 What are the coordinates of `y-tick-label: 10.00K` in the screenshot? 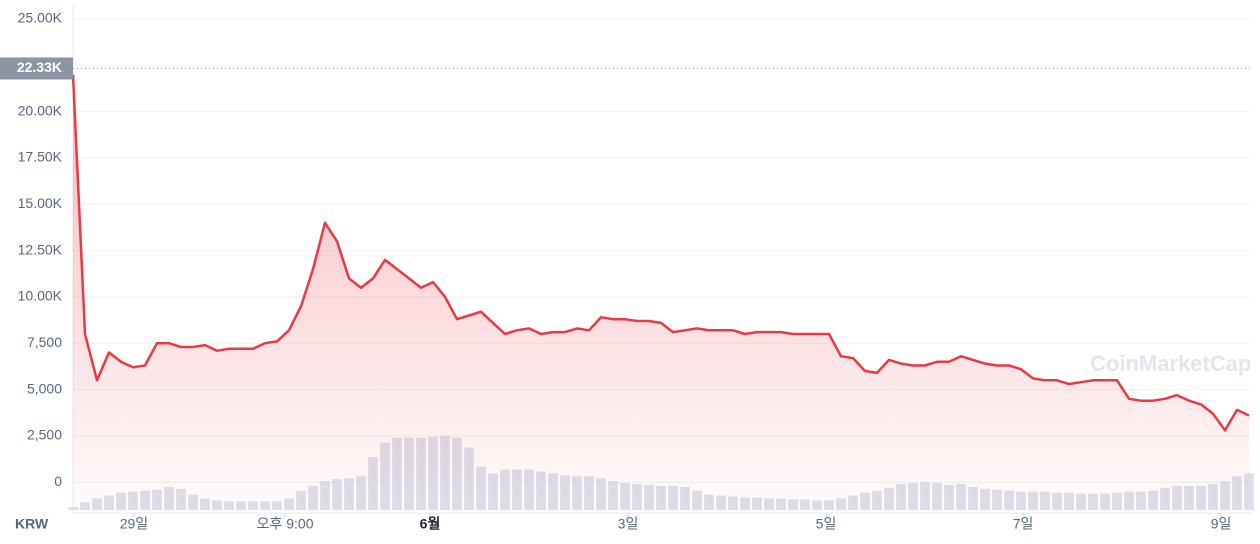 It's located at (40, 296).